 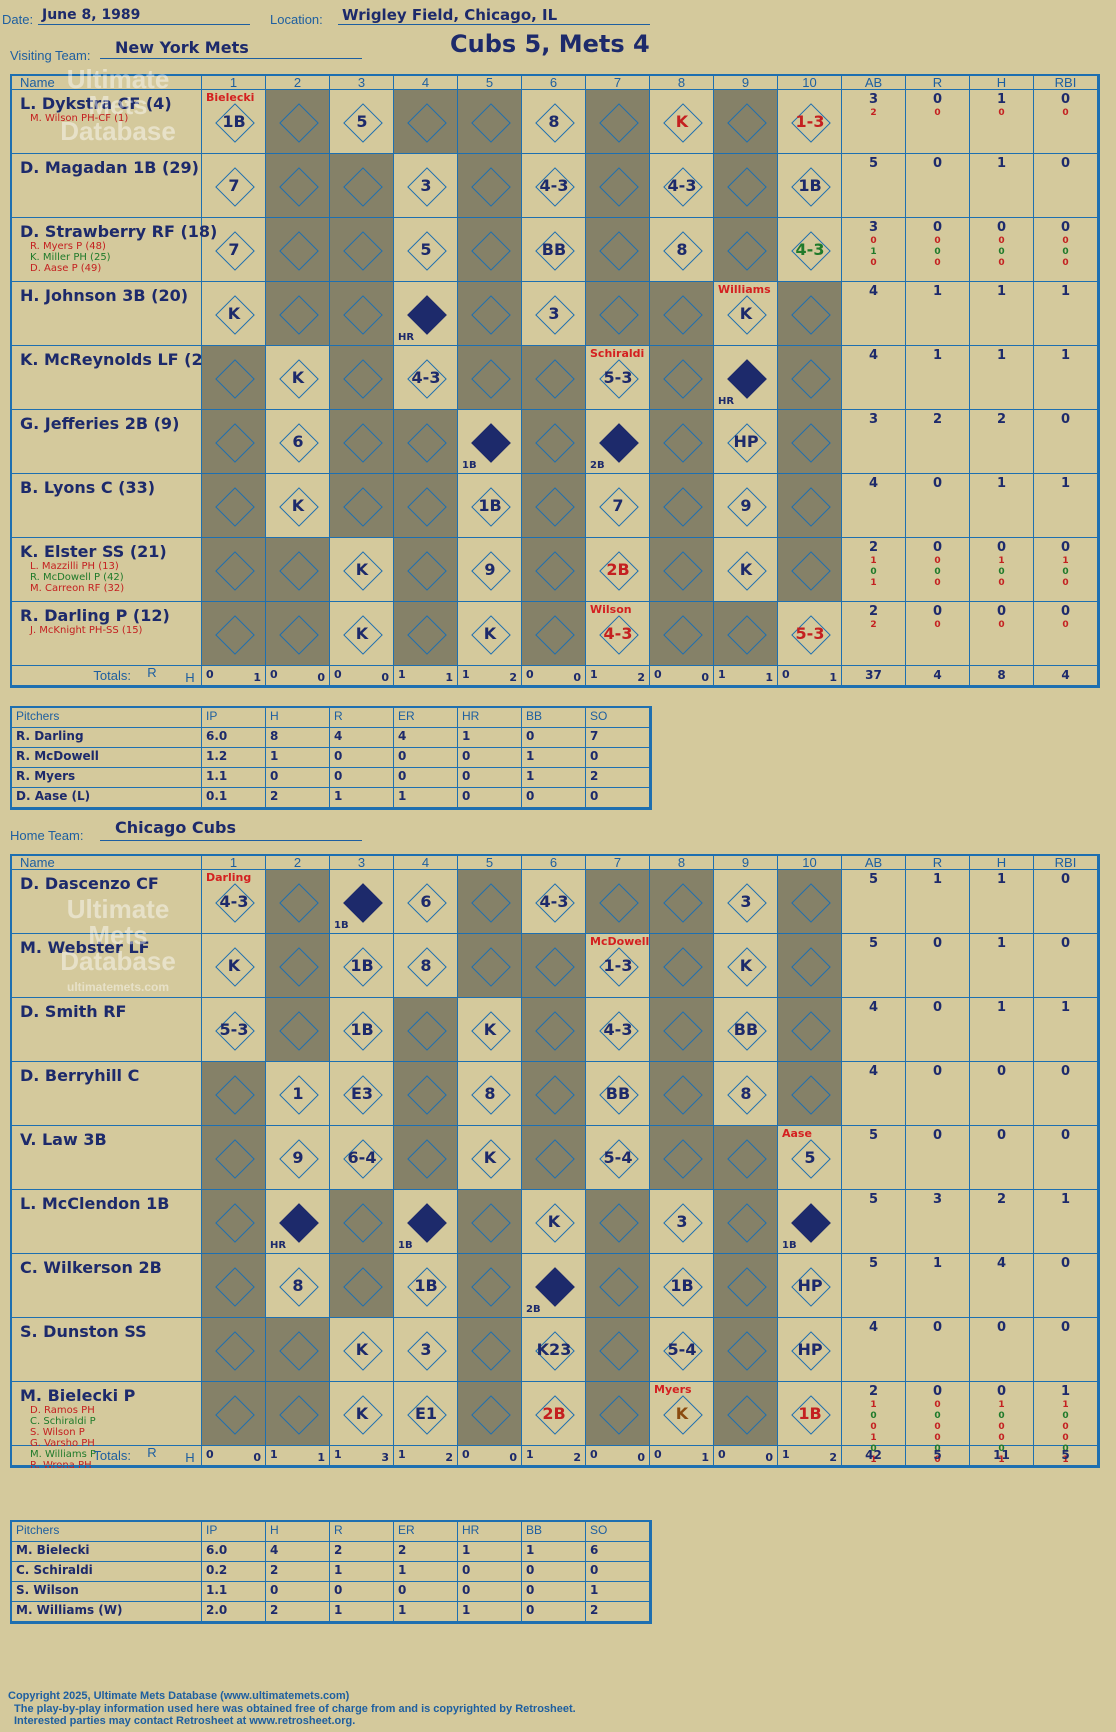 I want to click on player-name: G. Jefferies 2B (9), so click(x=100, y=423).